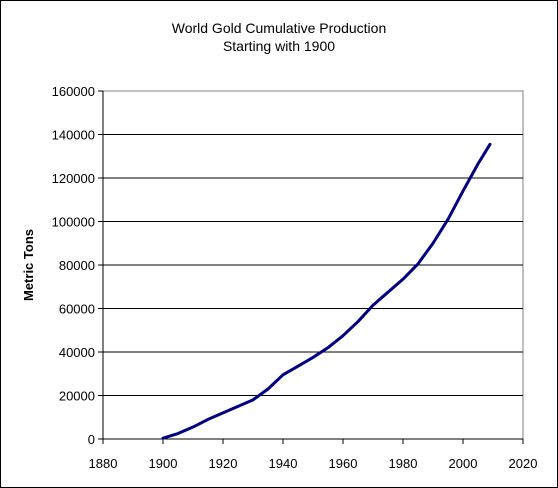 The height and width of the screenshot is (488, 558). I want to click on x-tick-label: 2000, so click(463, 463).